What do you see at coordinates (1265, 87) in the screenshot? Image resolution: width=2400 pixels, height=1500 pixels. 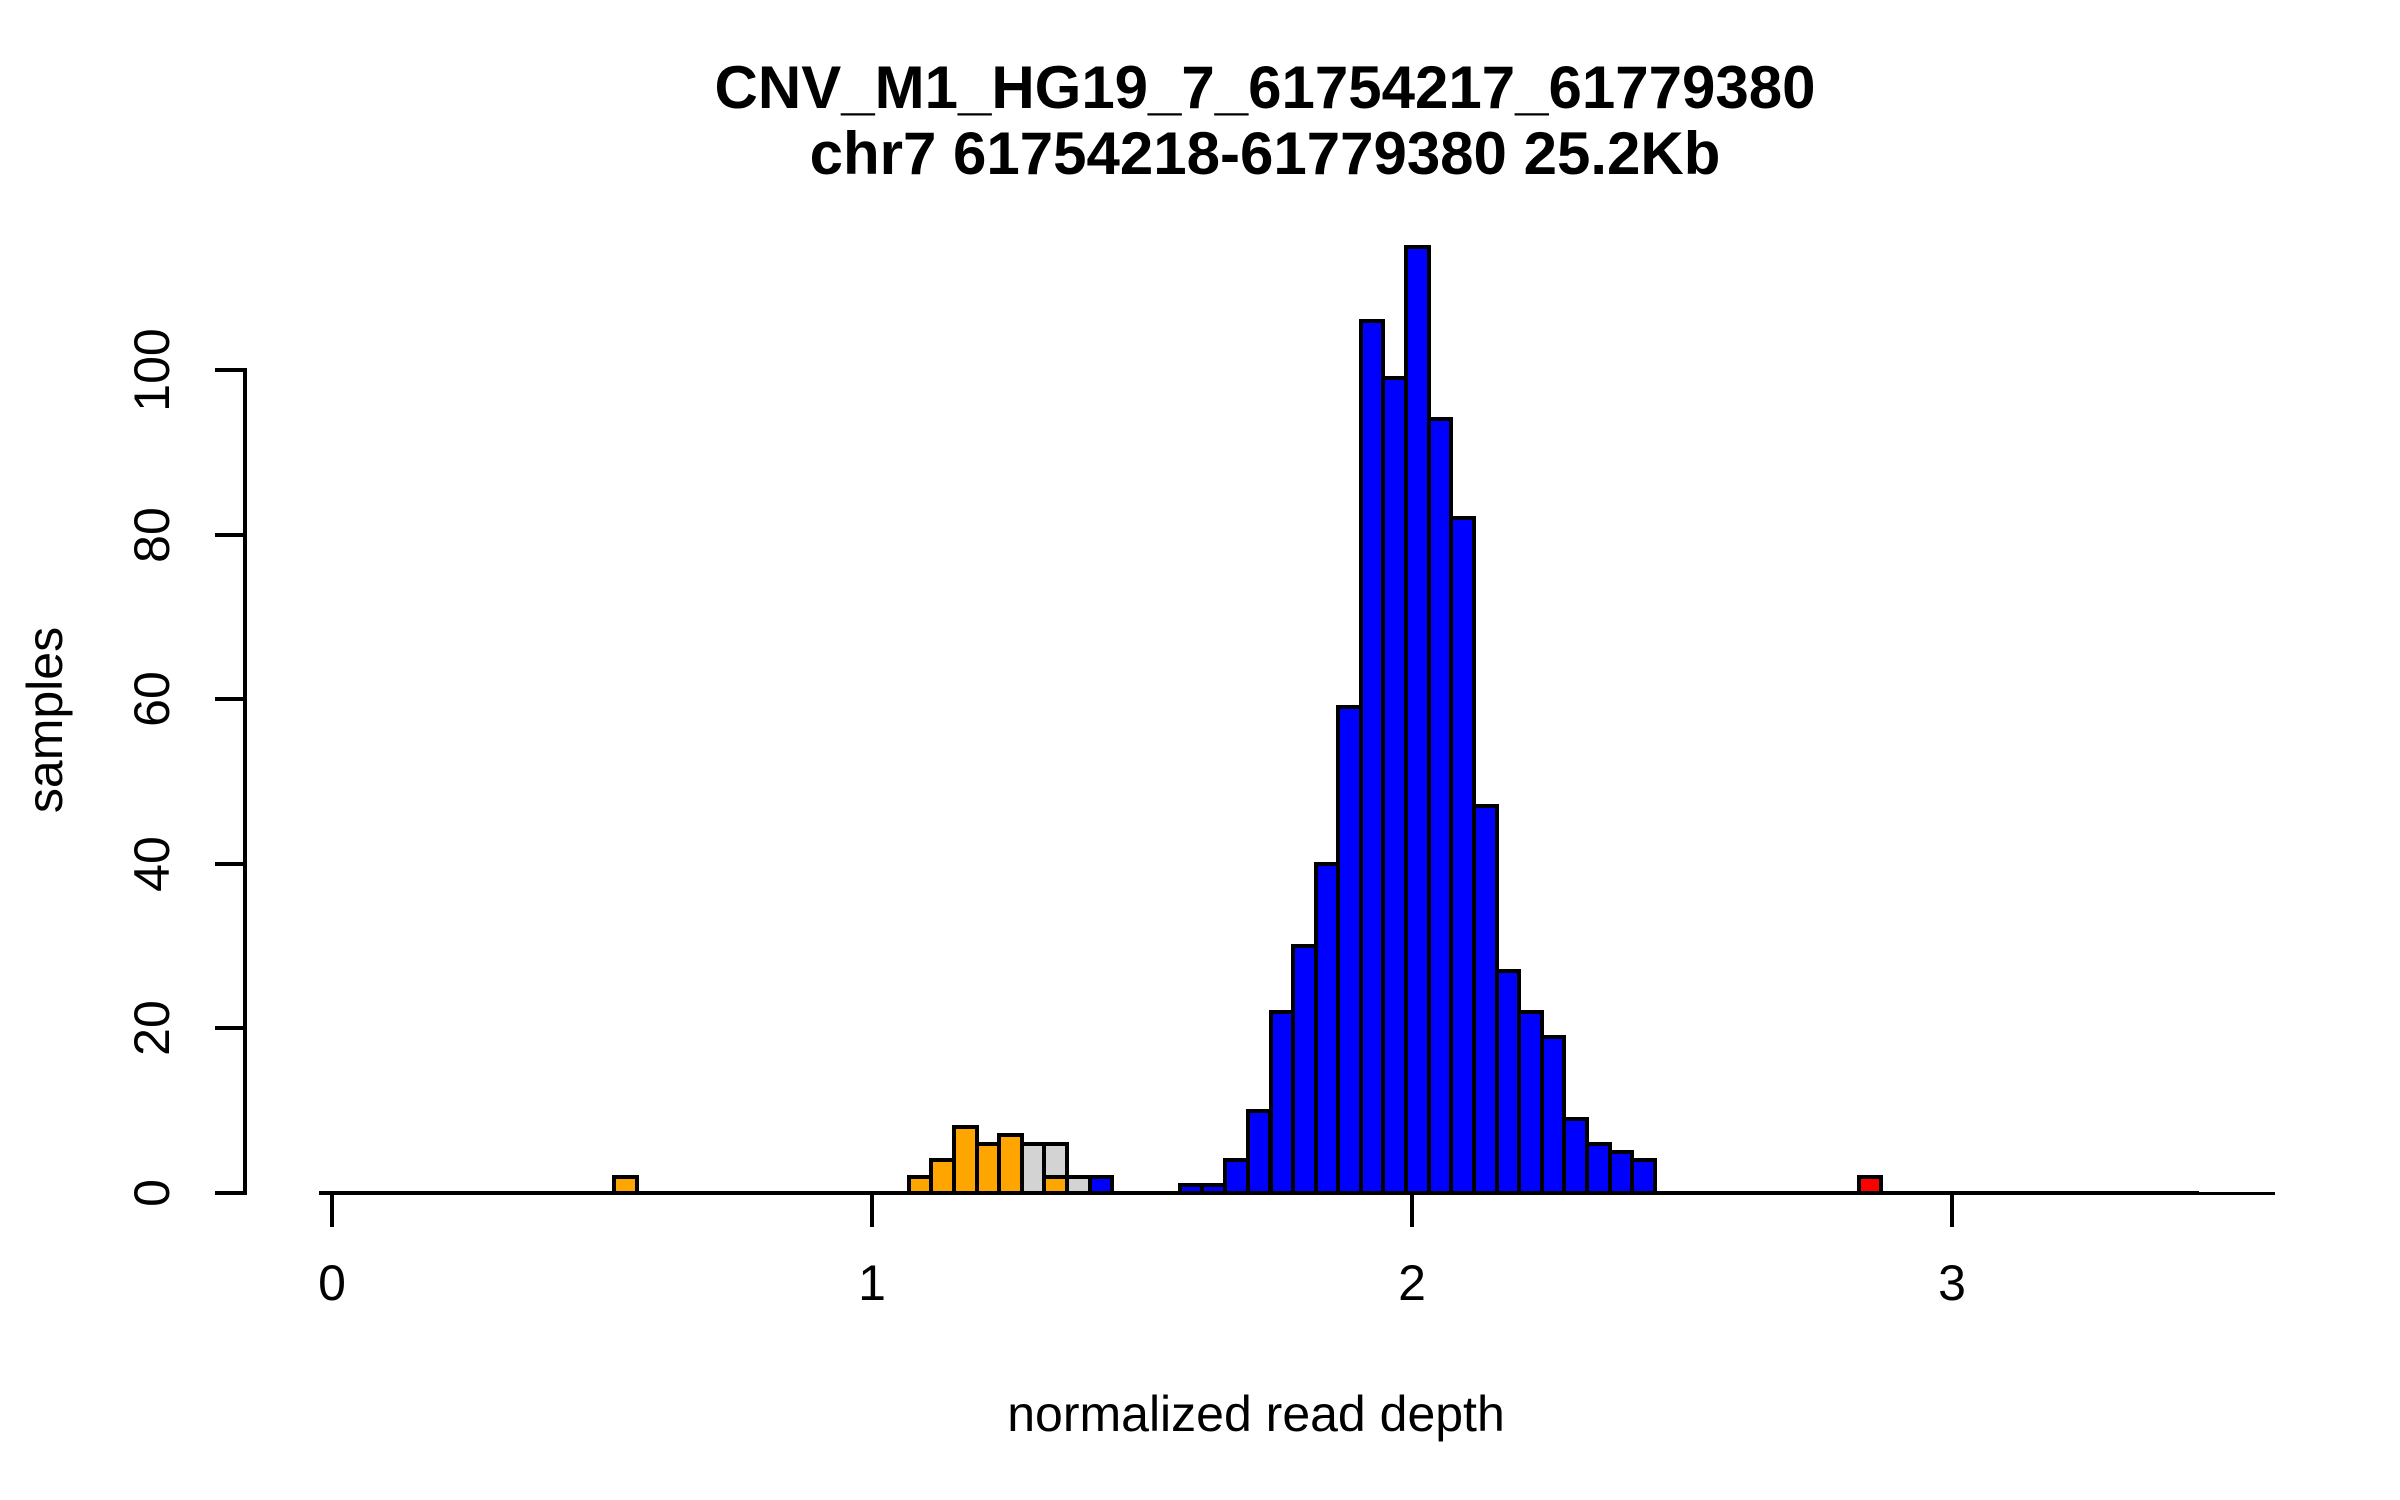 I see `chart-title-line-1: CNV_M1_HG19_7_61754217_61779380` at bounding box center [1265, 87].